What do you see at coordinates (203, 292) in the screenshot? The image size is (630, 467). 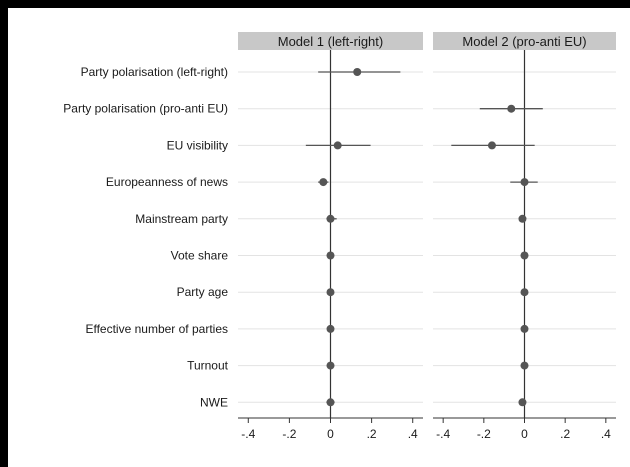 I see `y-axis-label: Party age` at bounding box center [203, 292].